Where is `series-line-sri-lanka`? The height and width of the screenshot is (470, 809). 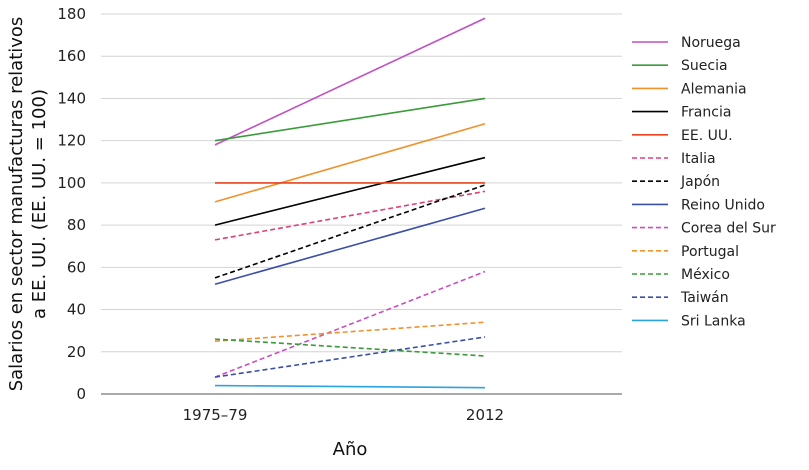 series-line-sri-lanka is located at coordinates (350, 386).